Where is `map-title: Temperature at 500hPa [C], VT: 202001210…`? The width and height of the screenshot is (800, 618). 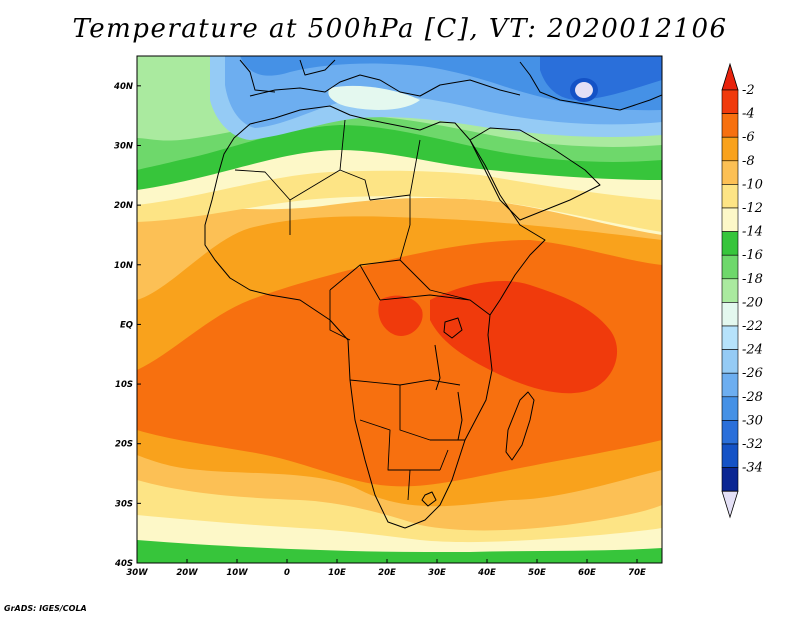
map-title: Temperature at 500hPa [C], VT: 202001210… is located at coordinates (400, 29).